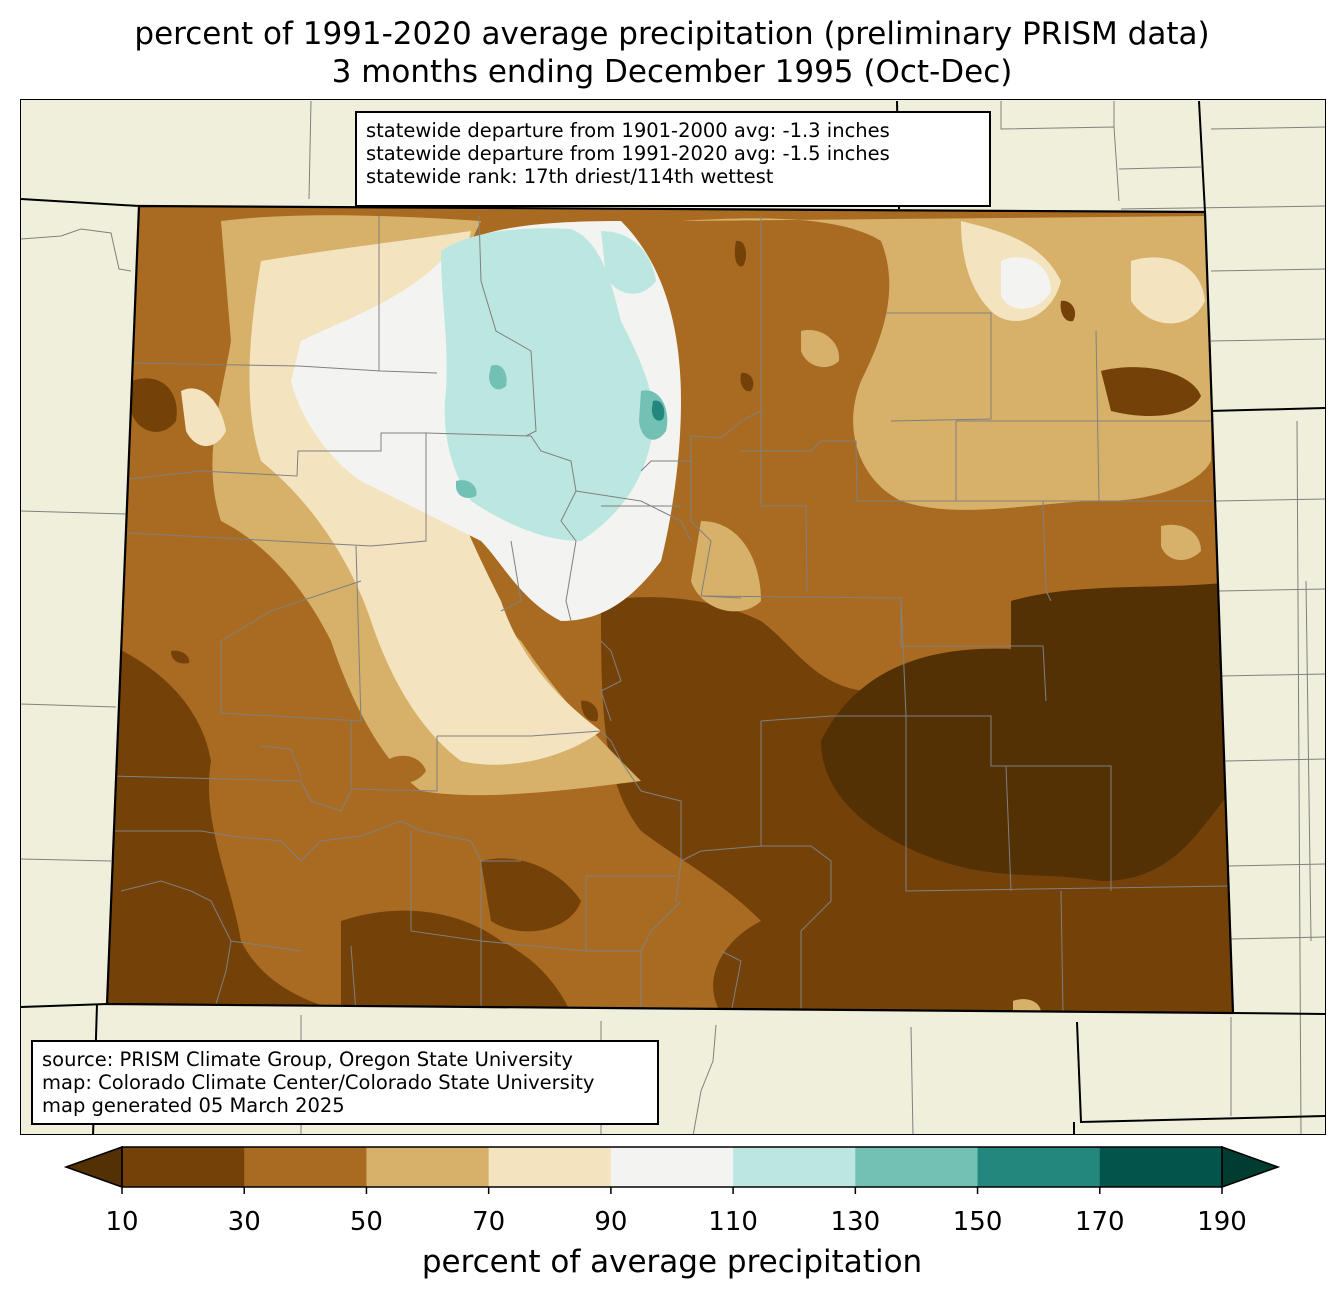 The image size is (1344, 1299). What do you see at coordinates (676, 1212) in the screenshot?
I see `colorbar-ticks: 10 30 50 70 90 110 130 150 170 190` at bounding box center [676, 1212].